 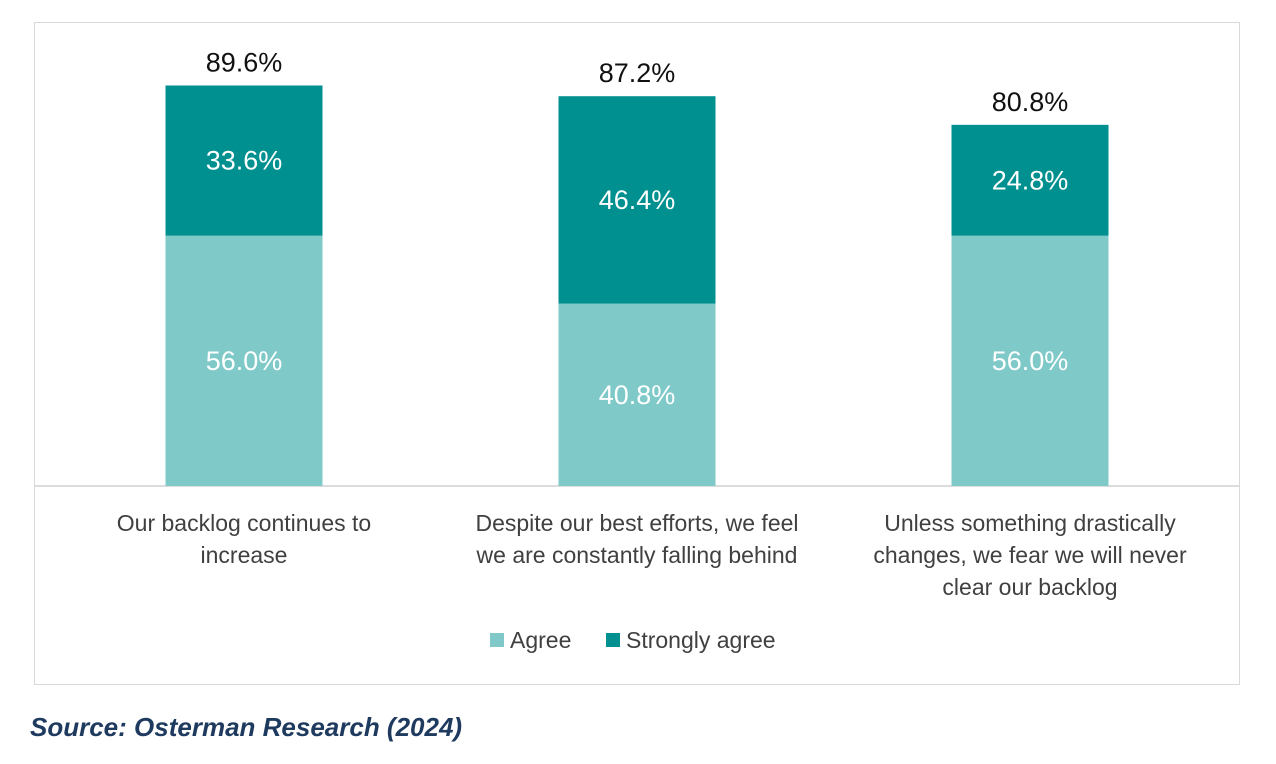 I want to click on legend-swatch-strongly-agree, so click(x=613, y=640).